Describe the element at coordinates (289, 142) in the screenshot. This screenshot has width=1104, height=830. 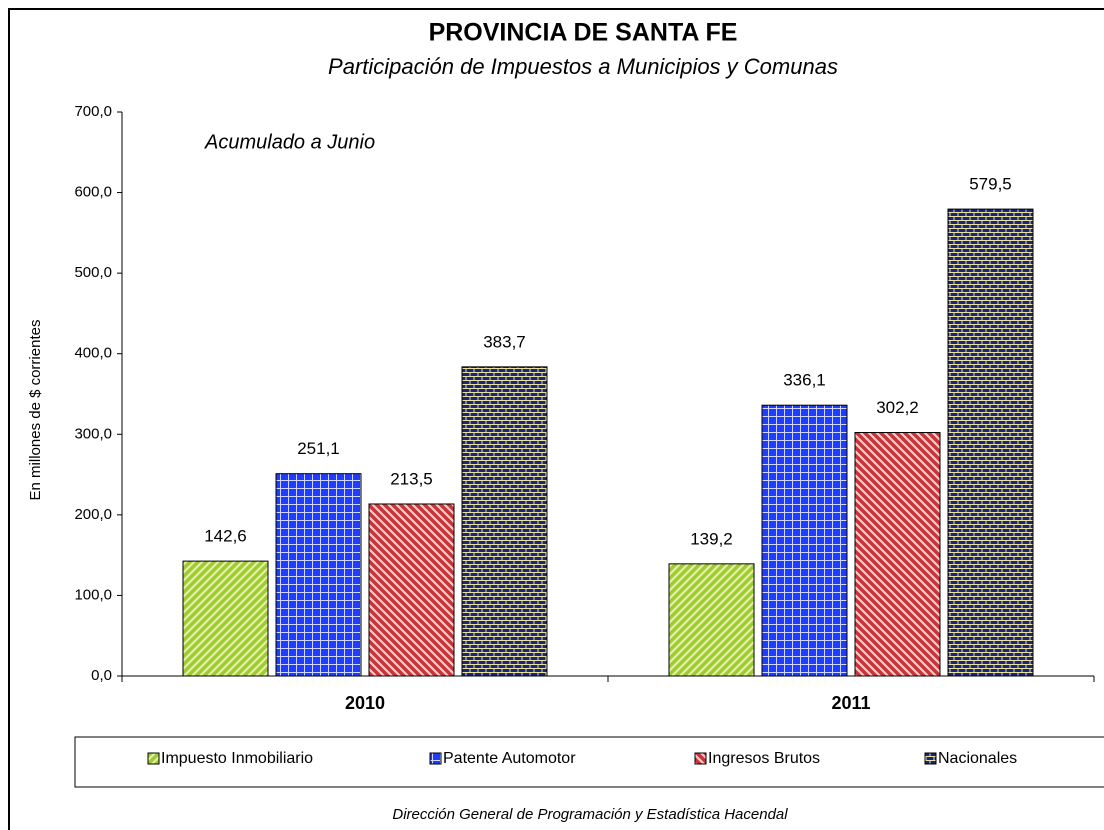
I see `annotation: Acumulado a Junio` at that location.